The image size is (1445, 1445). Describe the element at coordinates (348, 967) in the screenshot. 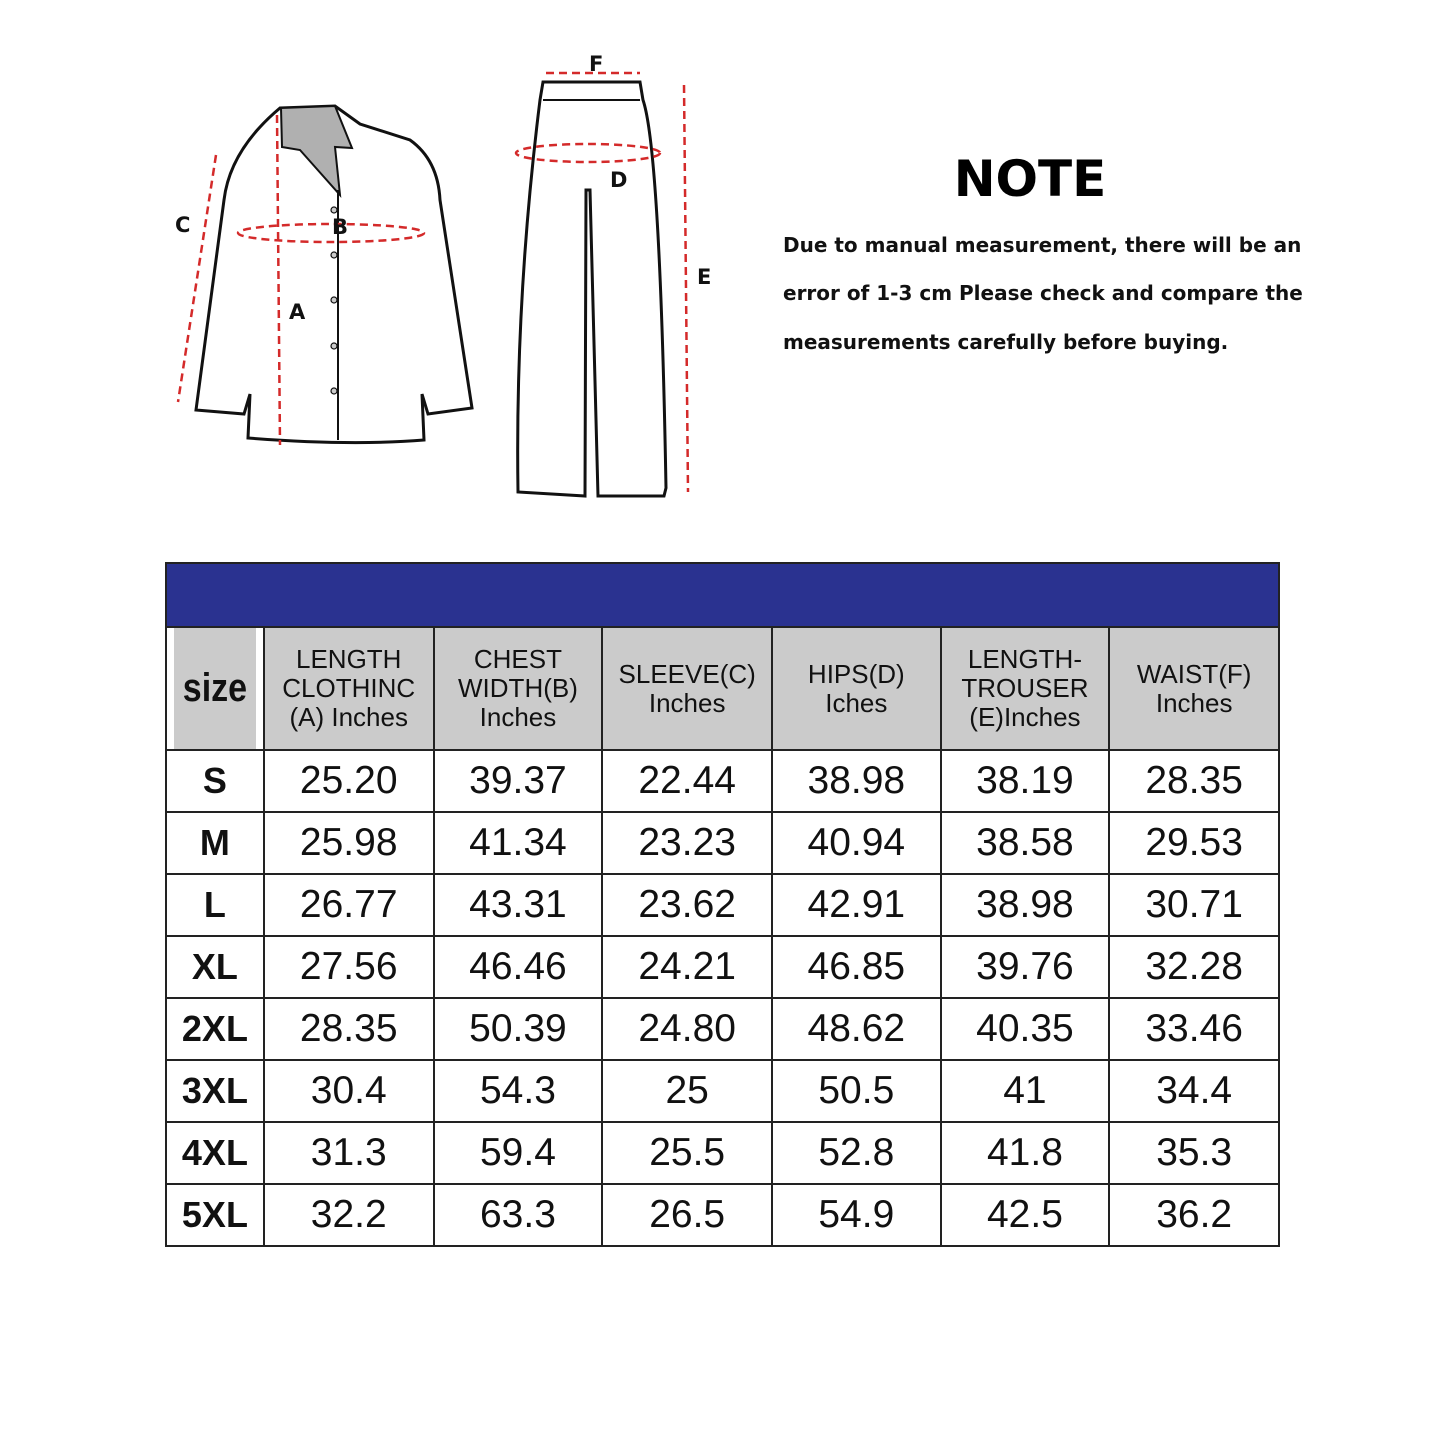

I see `measurement-cell: 27.56` at that location.